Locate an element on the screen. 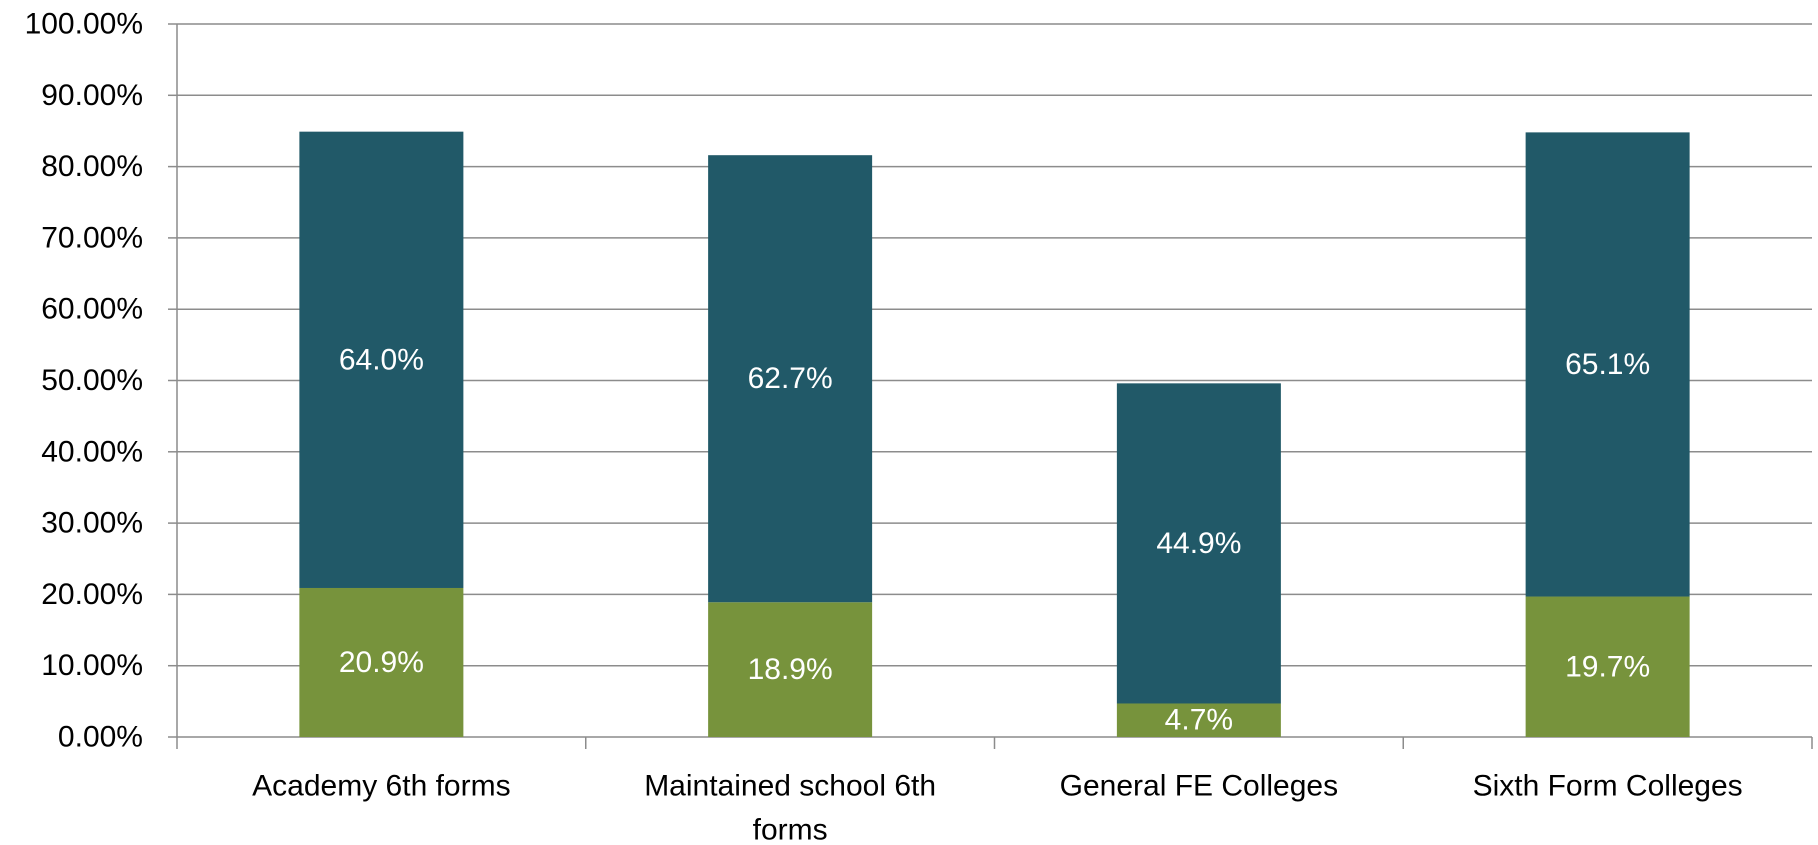 The height and width of the screenshot is (845, 1818). data-label: 20.9% is located at coordinates (381, 662).